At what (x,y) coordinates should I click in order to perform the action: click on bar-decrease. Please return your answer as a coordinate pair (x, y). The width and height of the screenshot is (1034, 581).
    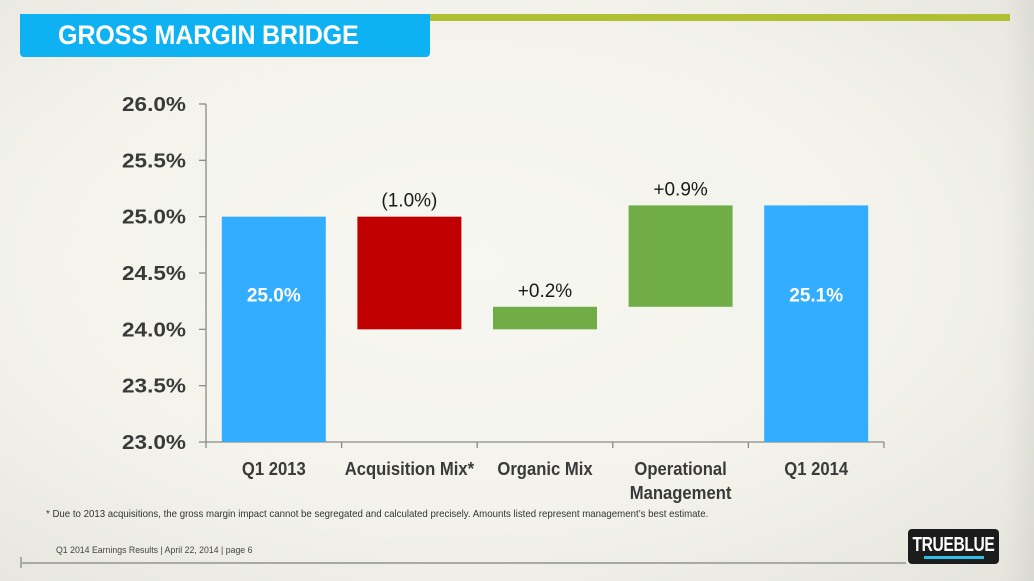
    Looking at the image, I should click on (409, 273).